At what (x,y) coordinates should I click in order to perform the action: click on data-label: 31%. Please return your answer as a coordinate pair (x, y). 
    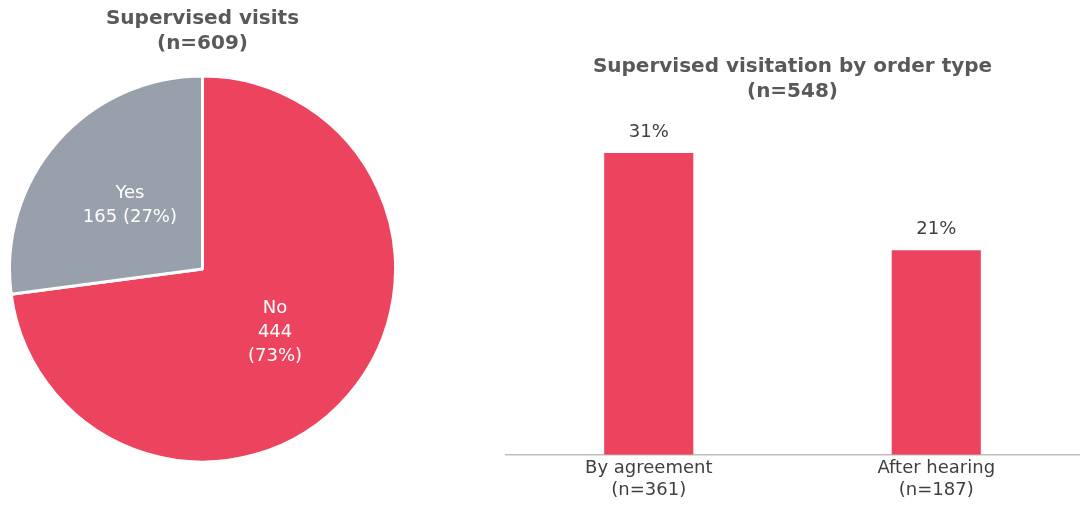
    Looking at the image, I should click on (648, 130).